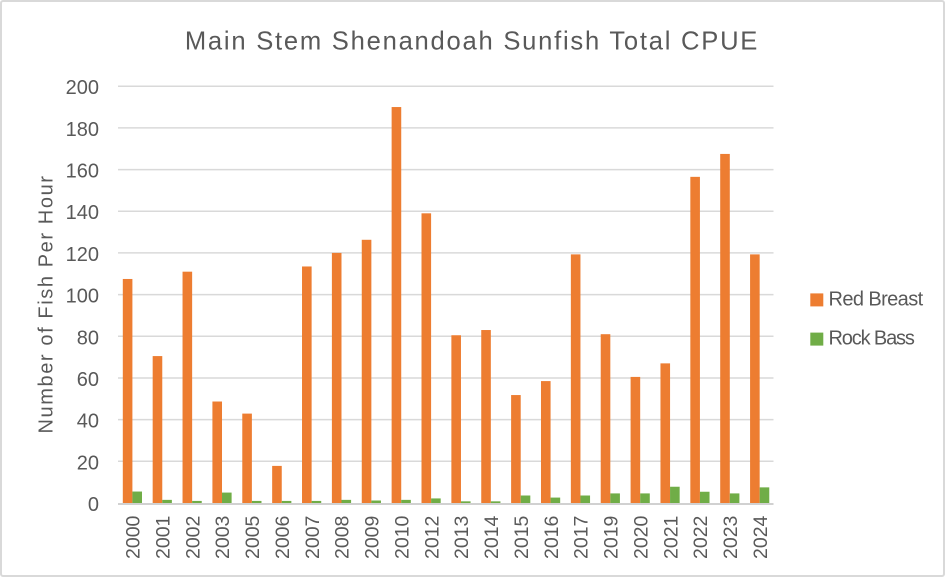 This screenshot has width=945, height=577. Describe the element at coordinates (193, 537) in the screenshot. I see `svg-text: 2002` at that location.